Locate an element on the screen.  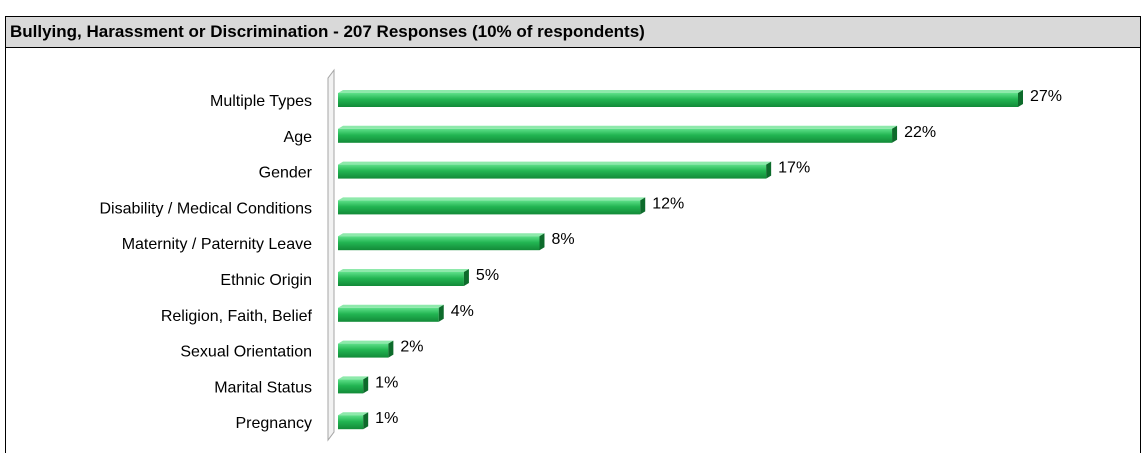
data-label: 2% is located at coordinates (411, 347).